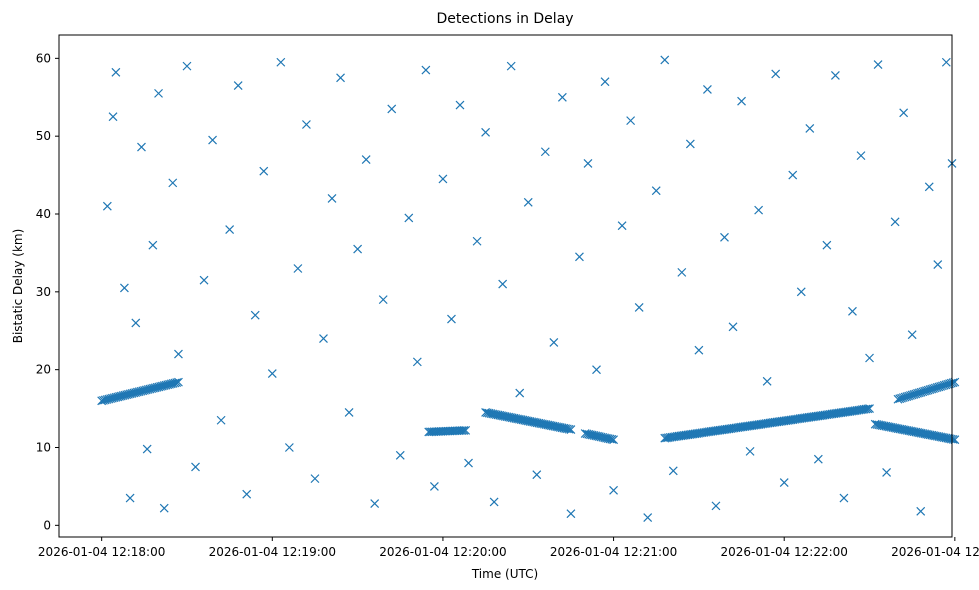 The image size is (979, 590). I want to click on x-tick-label: 2026-01-04 12:19:00, so click(272, 552).